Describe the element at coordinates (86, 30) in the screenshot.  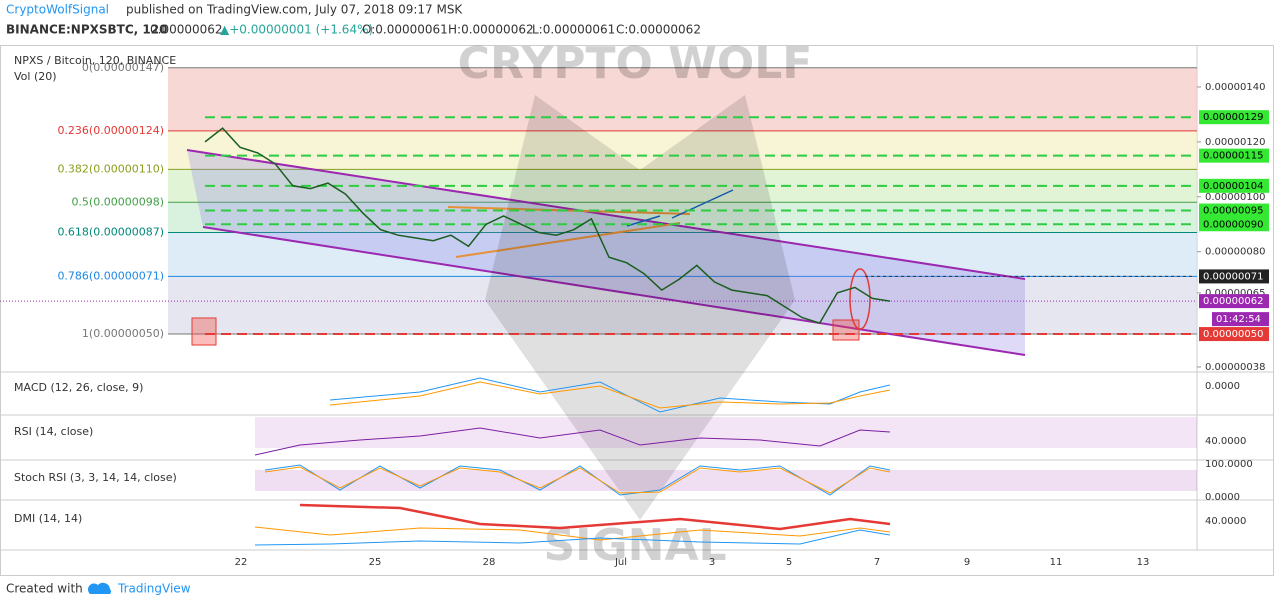
I see `symbol: BINANCE:NPXSBTC, 120` at that location.